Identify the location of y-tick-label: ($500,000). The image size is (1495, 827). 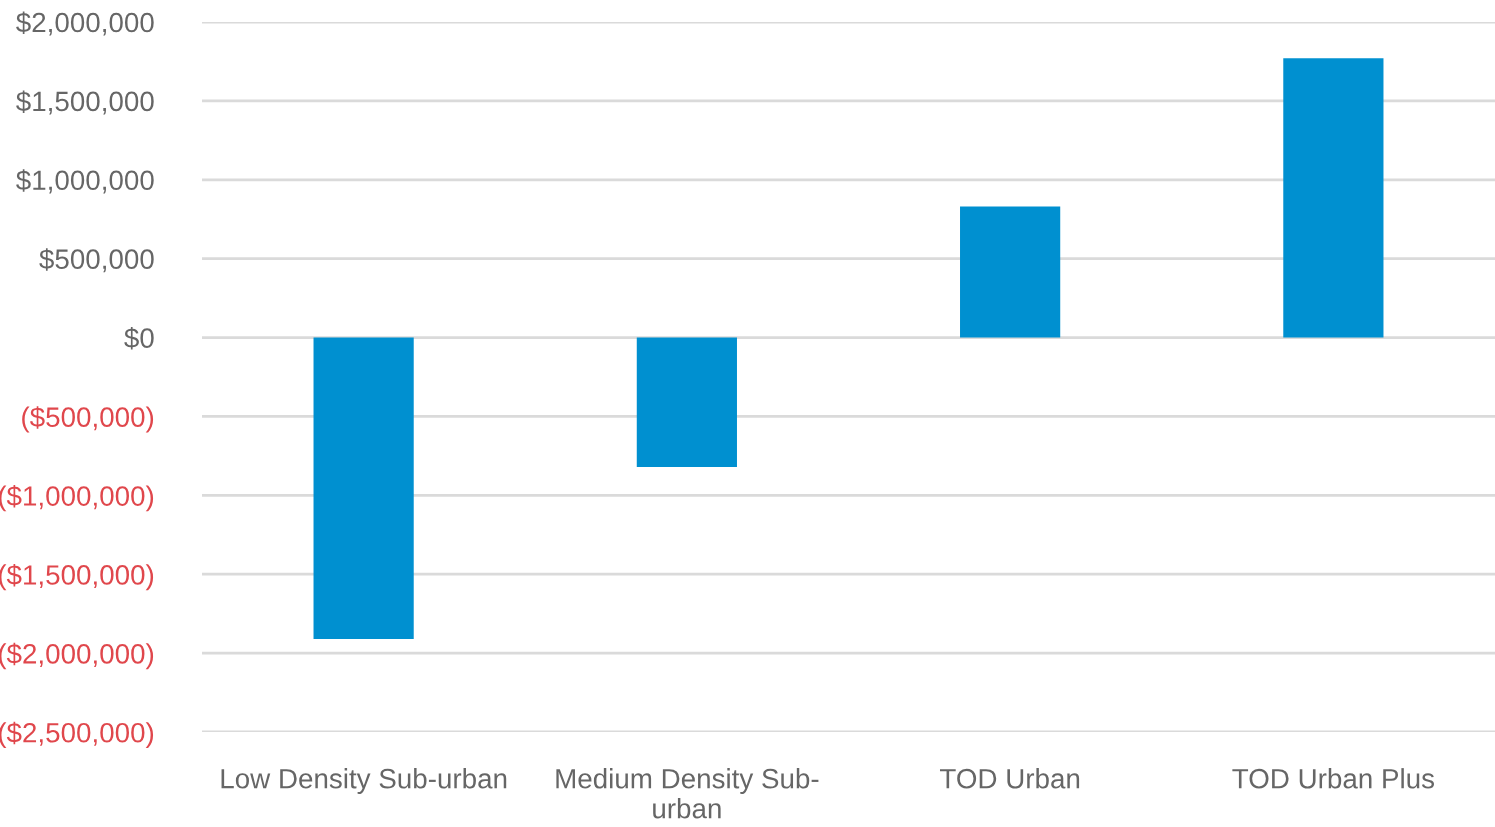
(88, 419).